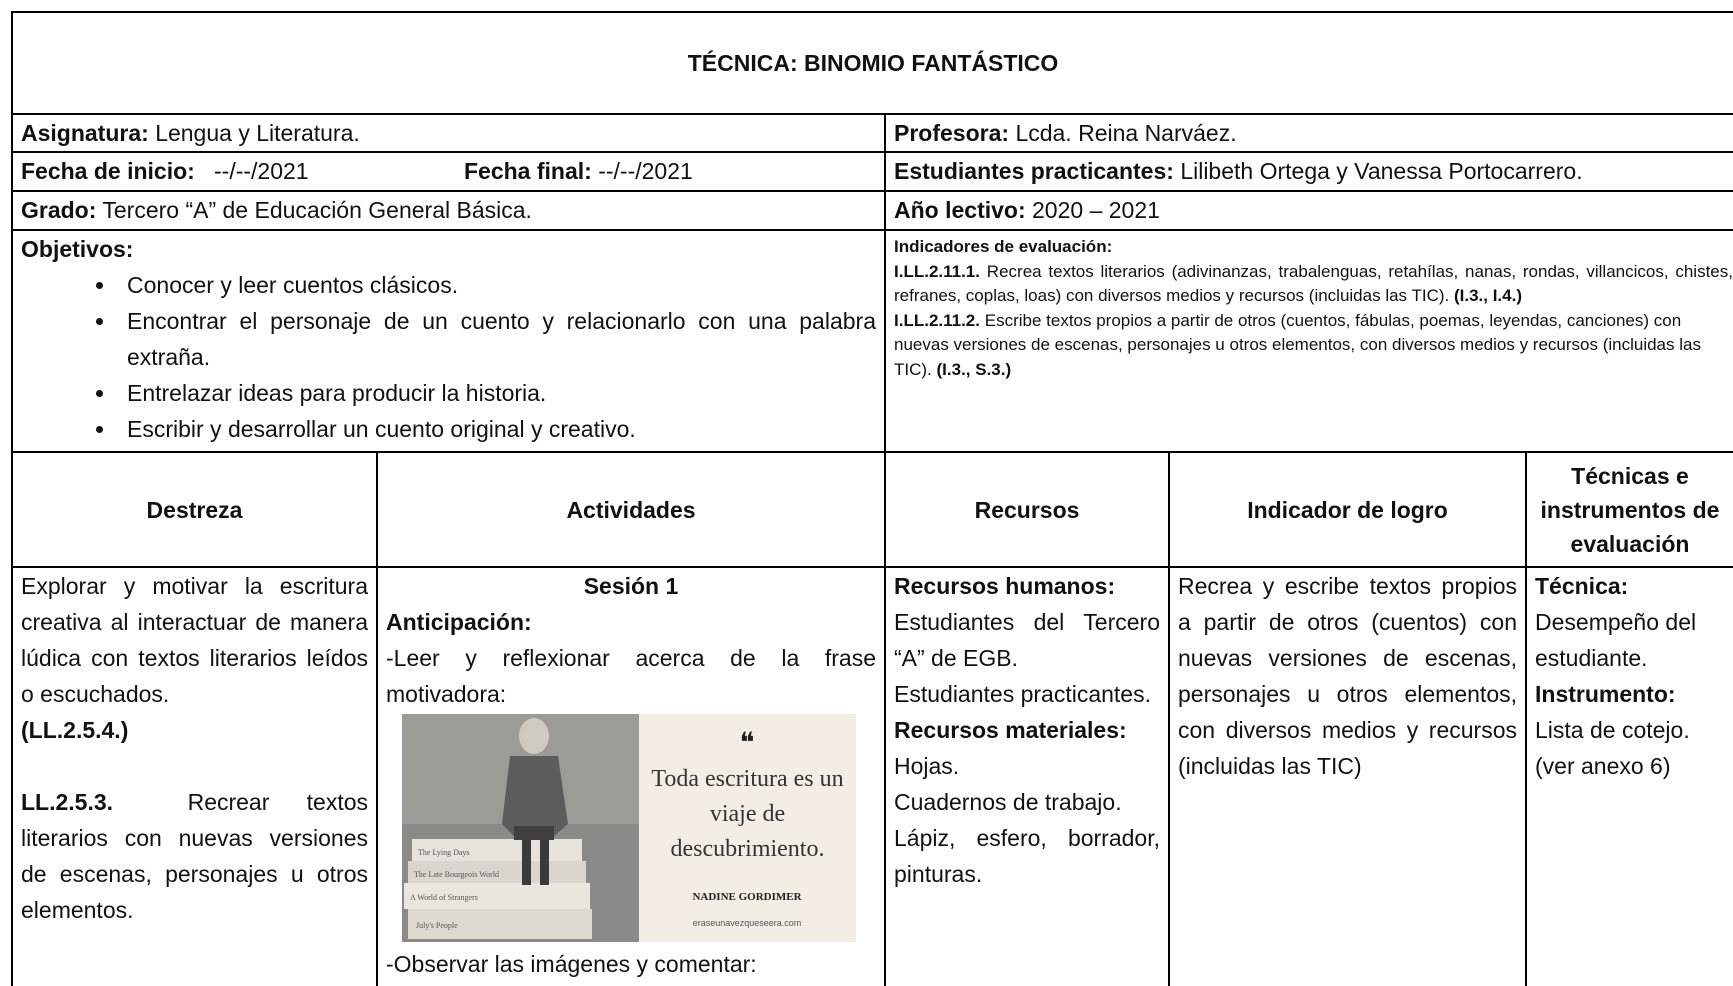  I want to click on header-cell: Técnicas e instrumentos de evaluación, so click(1629, 508).